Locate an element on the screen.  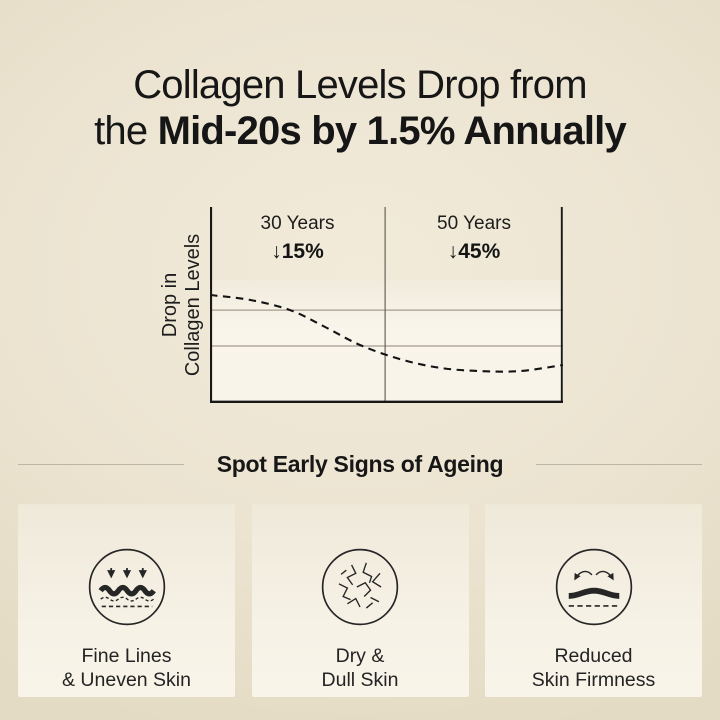
card-fine-lines: Fine Lines & Uneven Skin is located at coordinates (126, 600).